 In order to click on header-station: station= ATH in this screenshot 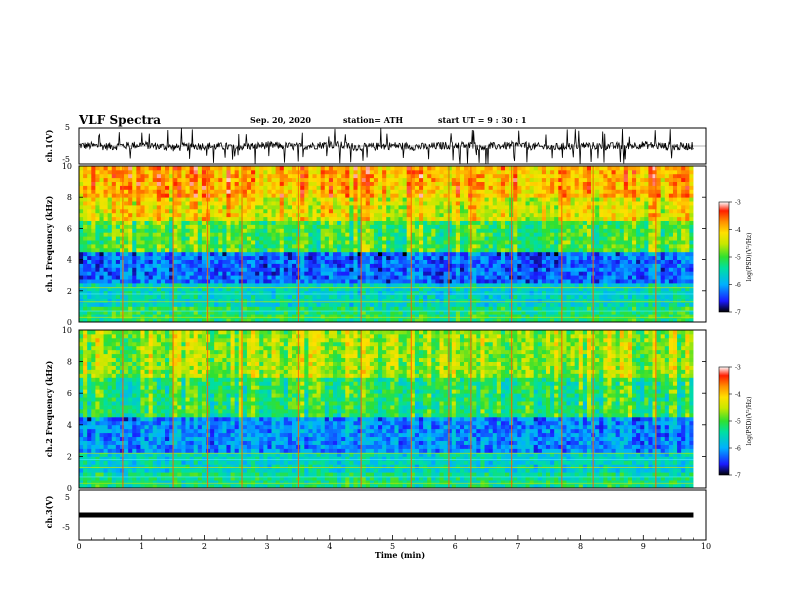, I will do `click(373, 120)`.